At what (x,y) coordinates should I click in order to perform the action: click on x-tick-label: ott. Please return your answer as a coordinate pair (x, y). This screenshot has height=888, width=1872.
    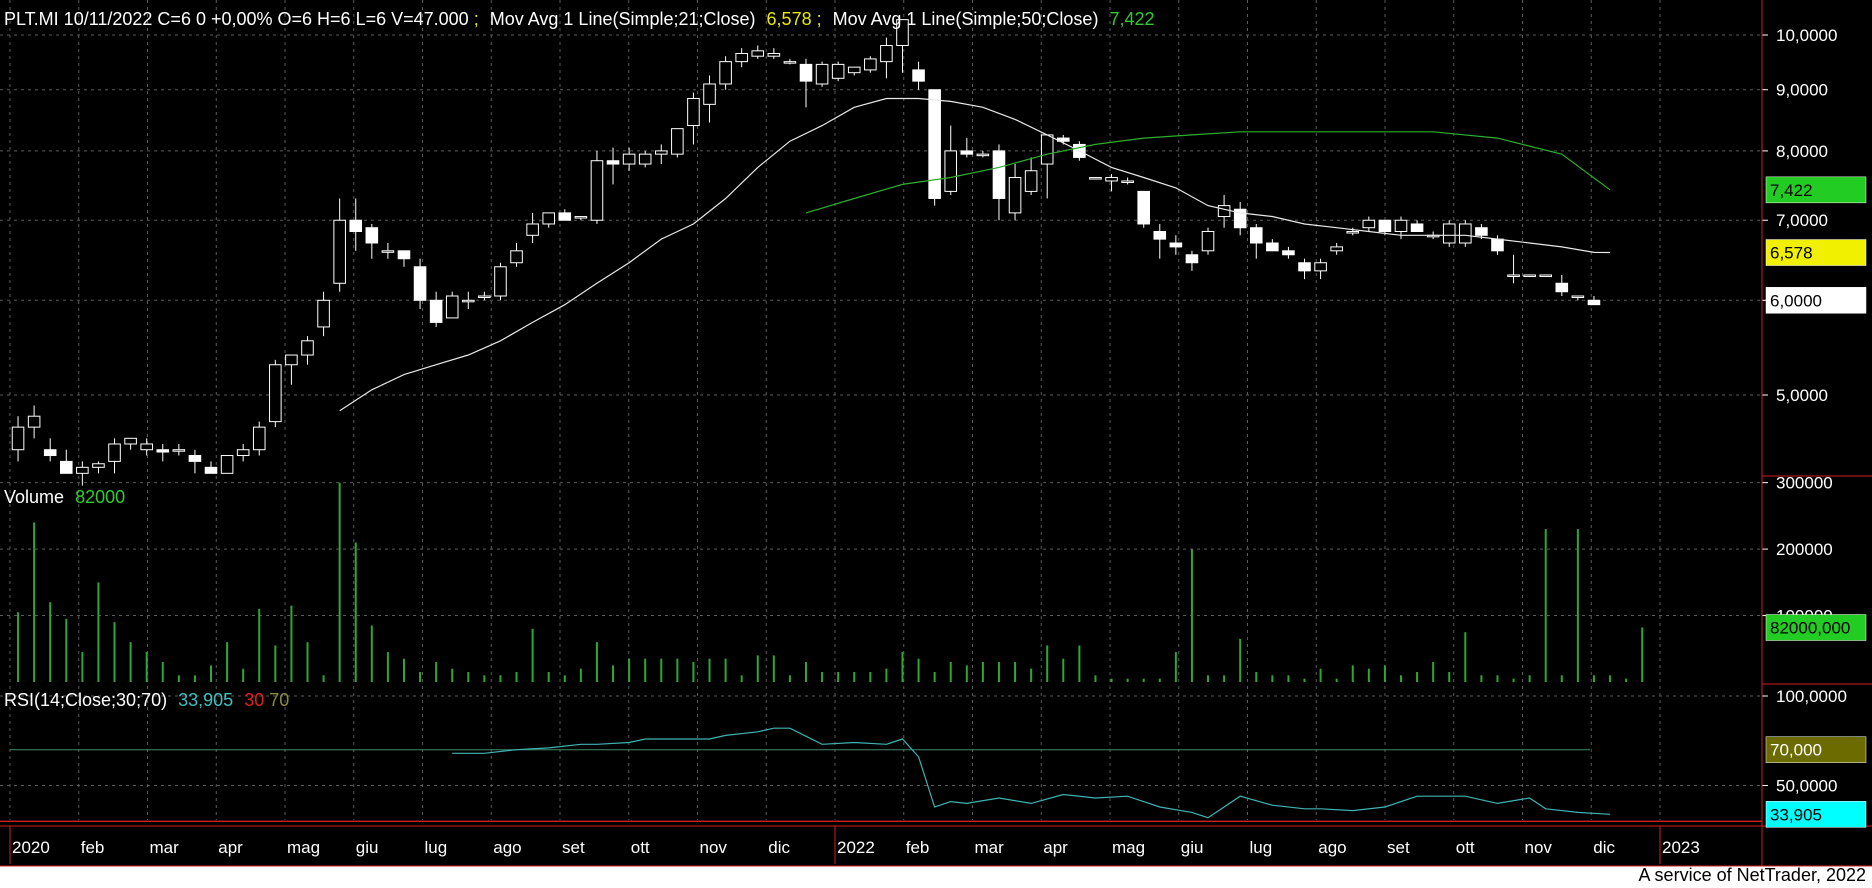
    Looking at the image, I should click on (640, 847).